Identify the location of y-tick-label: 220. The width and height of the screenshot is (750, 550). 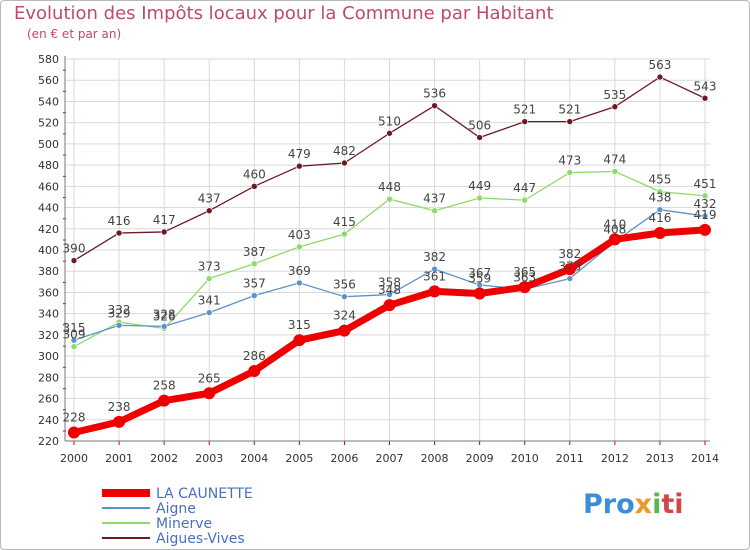
(48, 441).